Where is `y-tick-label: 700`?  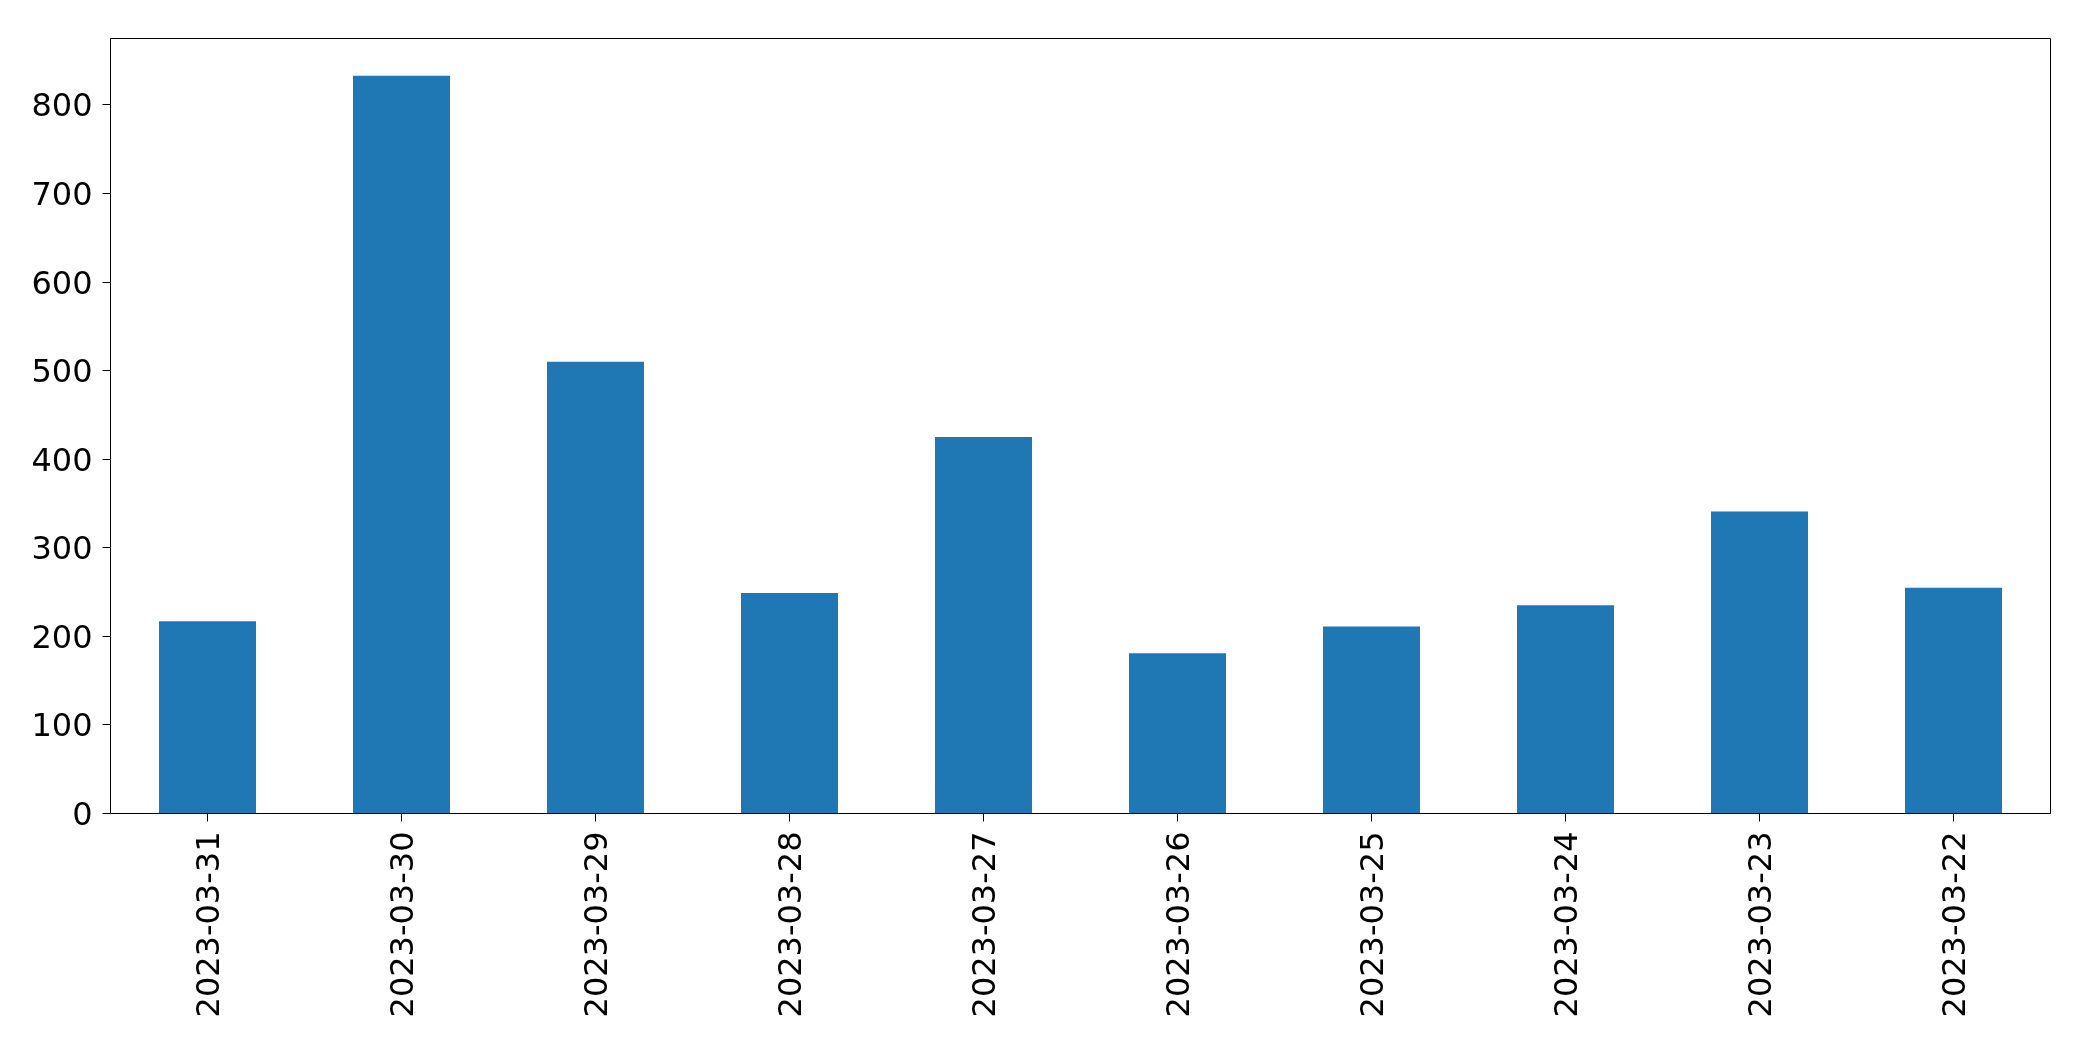 y-tick-label: 700 is located at coordinates (62, 194).